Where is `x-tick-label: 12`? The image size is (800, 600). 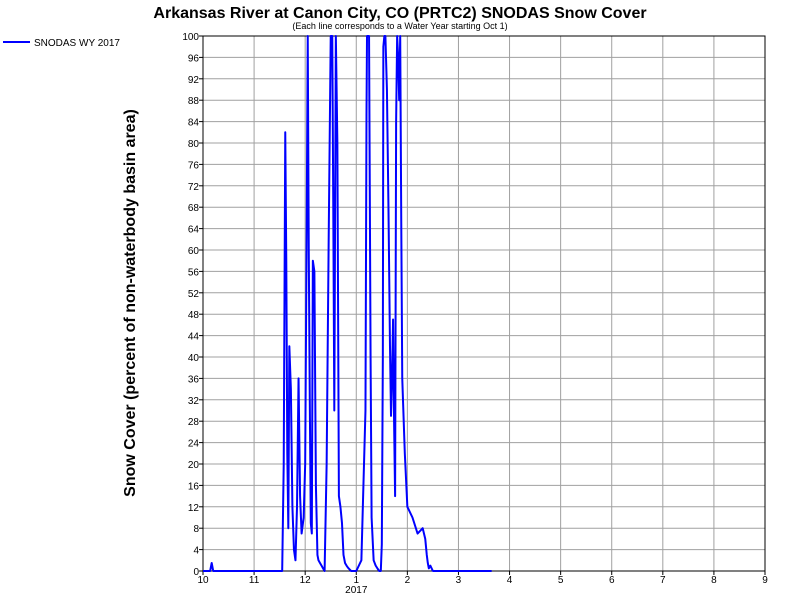
x-tick-label: 12 is located at coordinates (306, 580).